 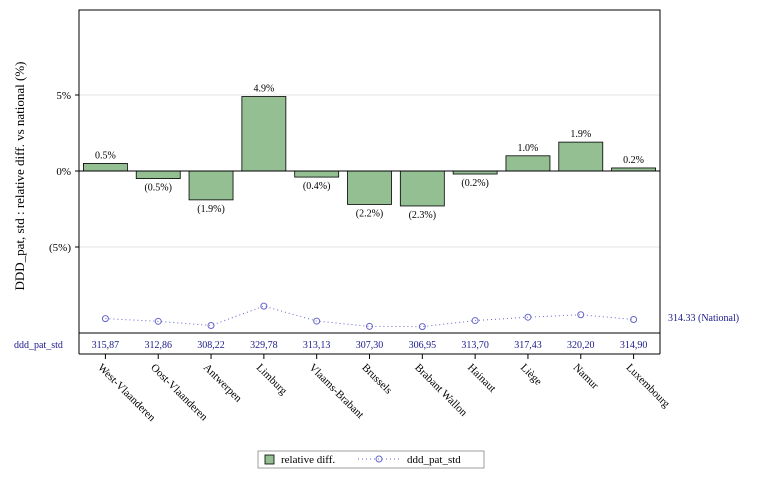 I want to click on ddd-pat-std-value: 320,20, so click(x=581, y=345).